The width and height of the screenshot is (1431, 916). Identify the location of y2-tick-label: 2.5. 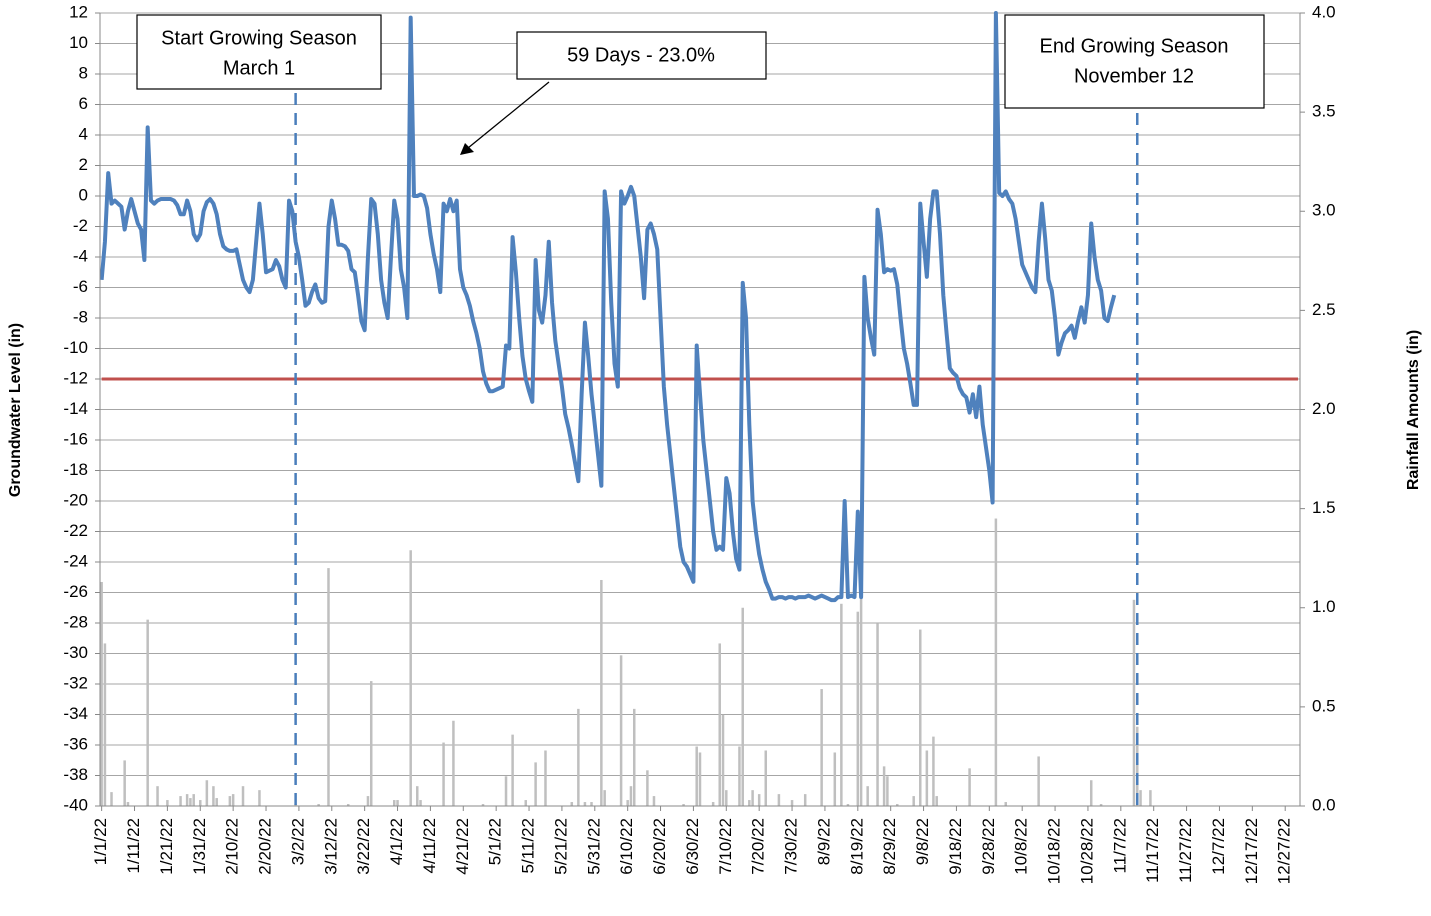
(1324, 309).